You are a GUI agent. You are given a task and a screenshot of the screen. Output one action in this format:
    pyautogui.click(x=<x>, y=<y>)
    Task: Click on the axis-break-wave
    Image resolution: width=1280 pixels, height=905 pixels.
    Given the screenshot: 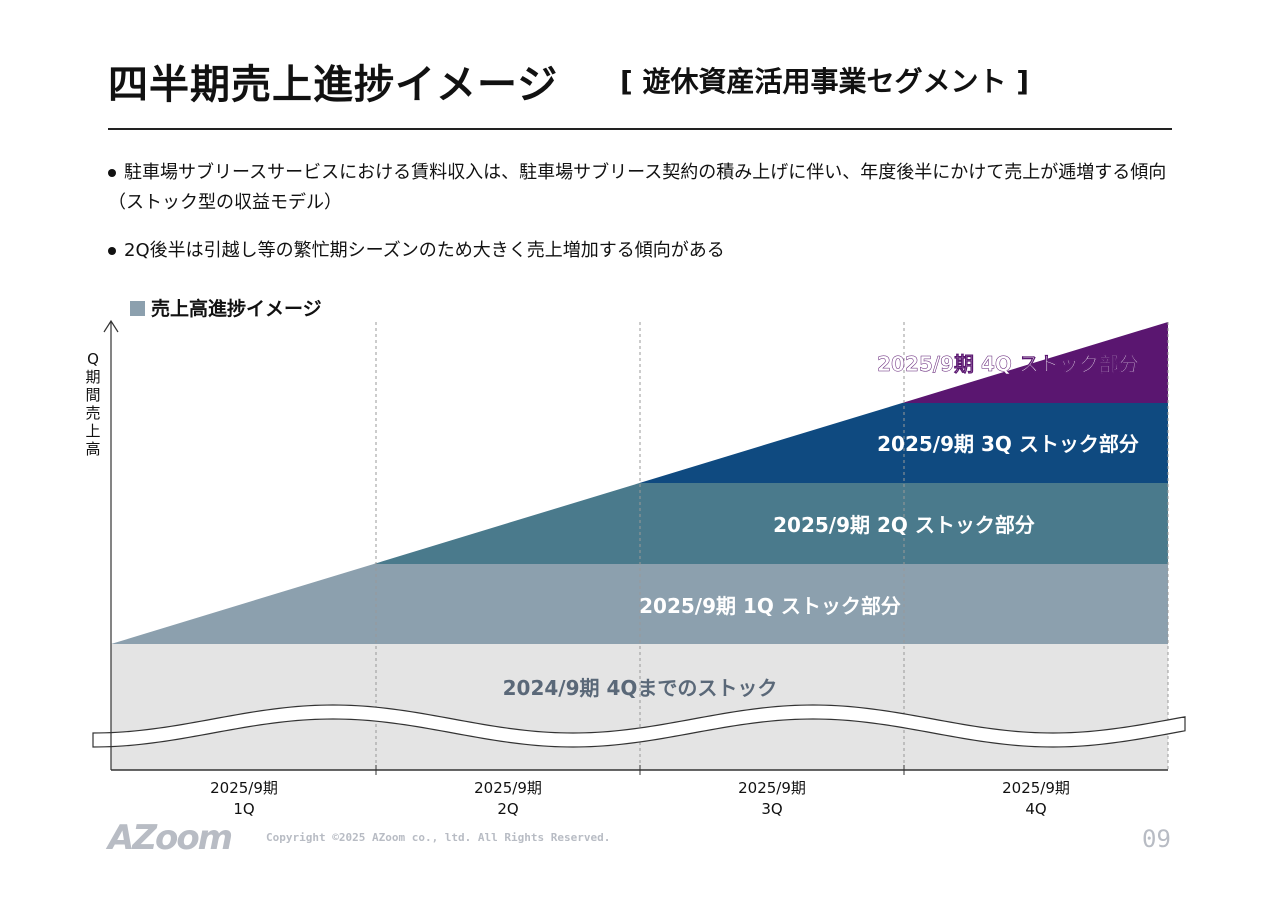 What is the action you would take?
    pyautogui.click(x=639, y=726)
    